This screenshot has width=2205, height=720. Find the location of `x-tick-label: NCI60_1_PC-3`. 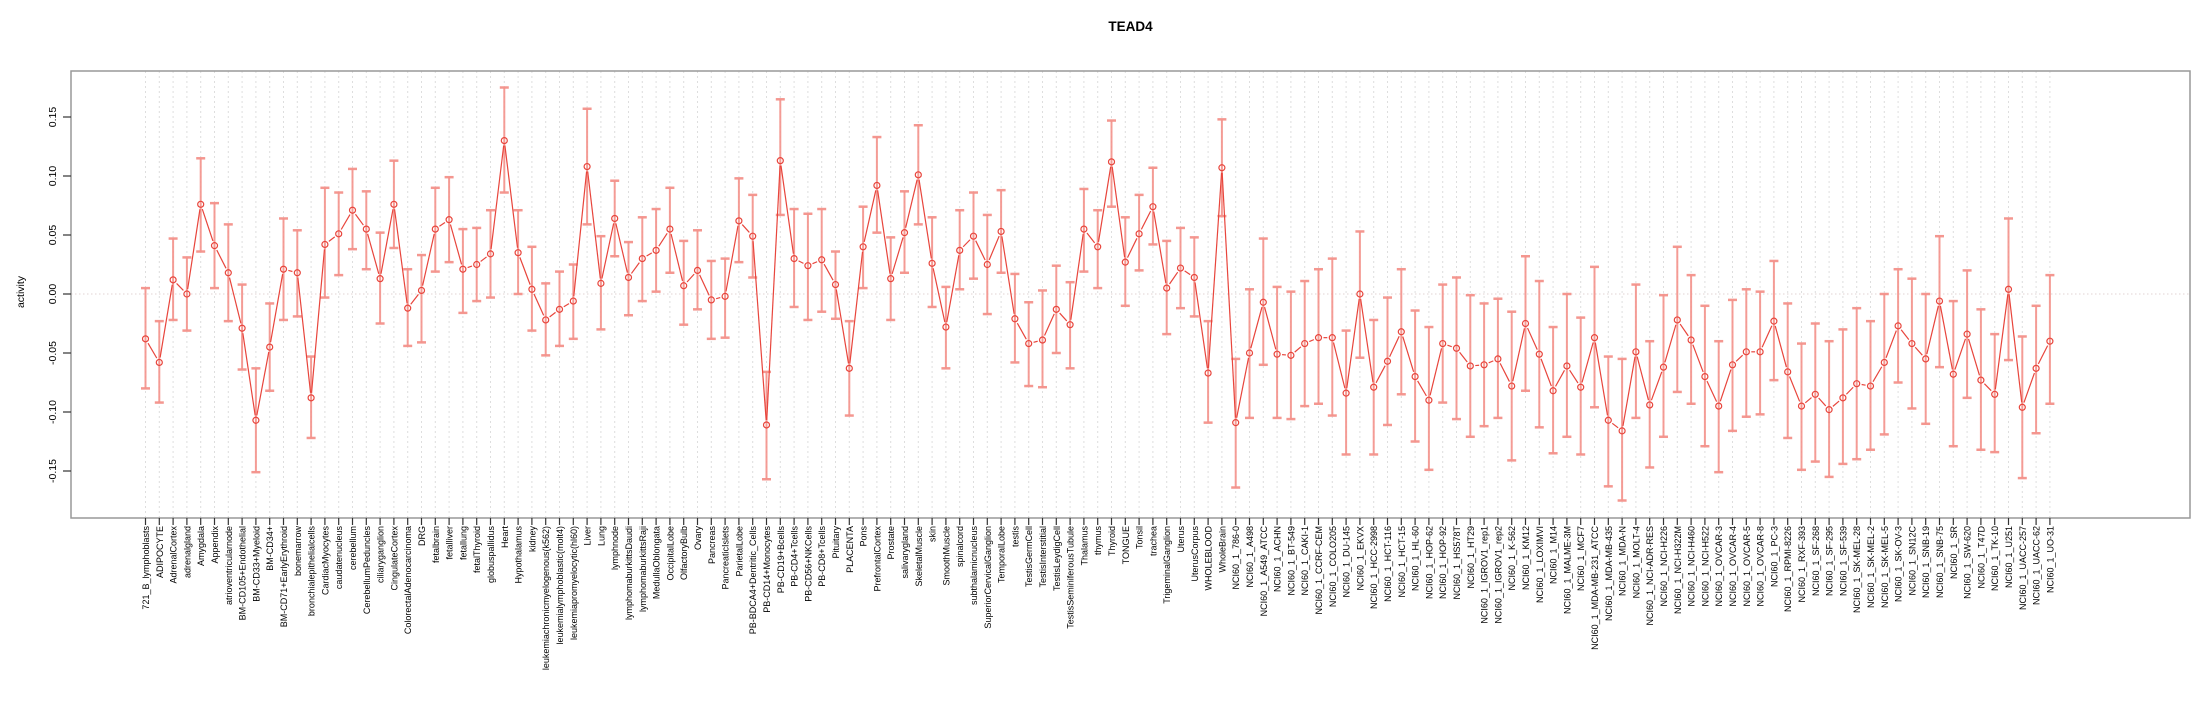

x-tick-label: NCI60_1_PC-3 is located at coordinates (1774, 556).